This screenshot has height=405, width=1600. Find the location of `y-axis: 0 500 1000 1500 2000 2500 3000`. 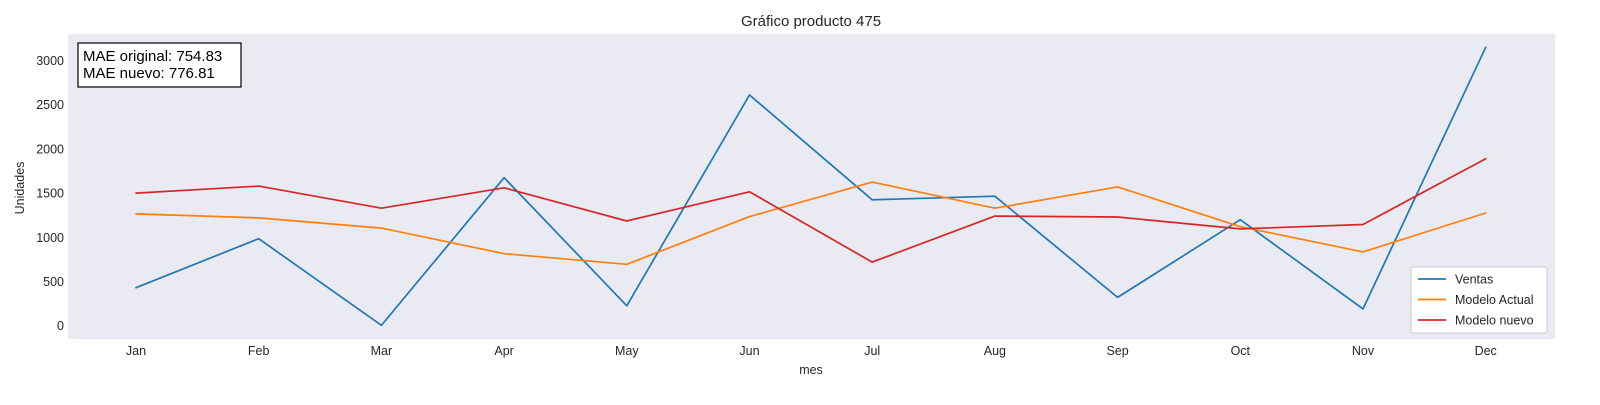

y-axis: 0 500 1000 1500 2000 2500 3000 is located at coordinates (50, 193).